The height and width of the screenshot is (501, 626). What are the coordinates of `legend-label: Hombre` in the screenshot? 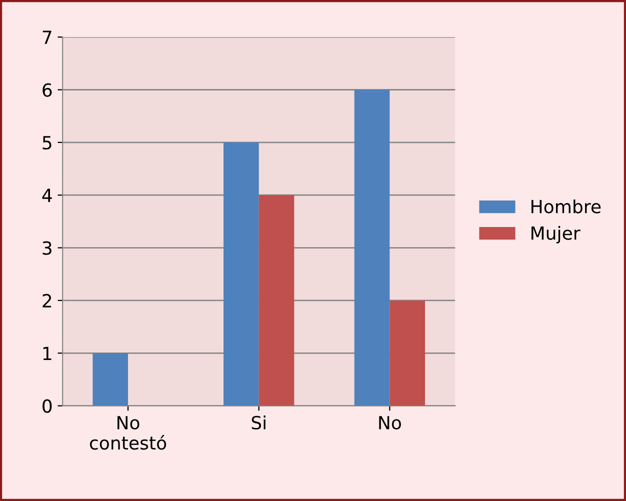 It's located at (566, 206).